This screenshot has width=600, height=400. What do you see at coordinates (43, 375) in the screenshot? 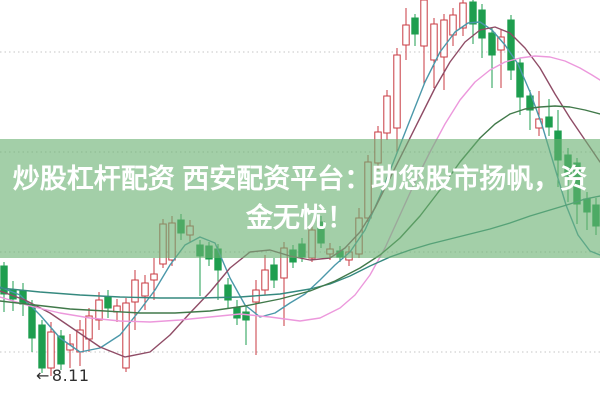
I see `left-arrow-icon: ←` at bounding box center [43, 375].